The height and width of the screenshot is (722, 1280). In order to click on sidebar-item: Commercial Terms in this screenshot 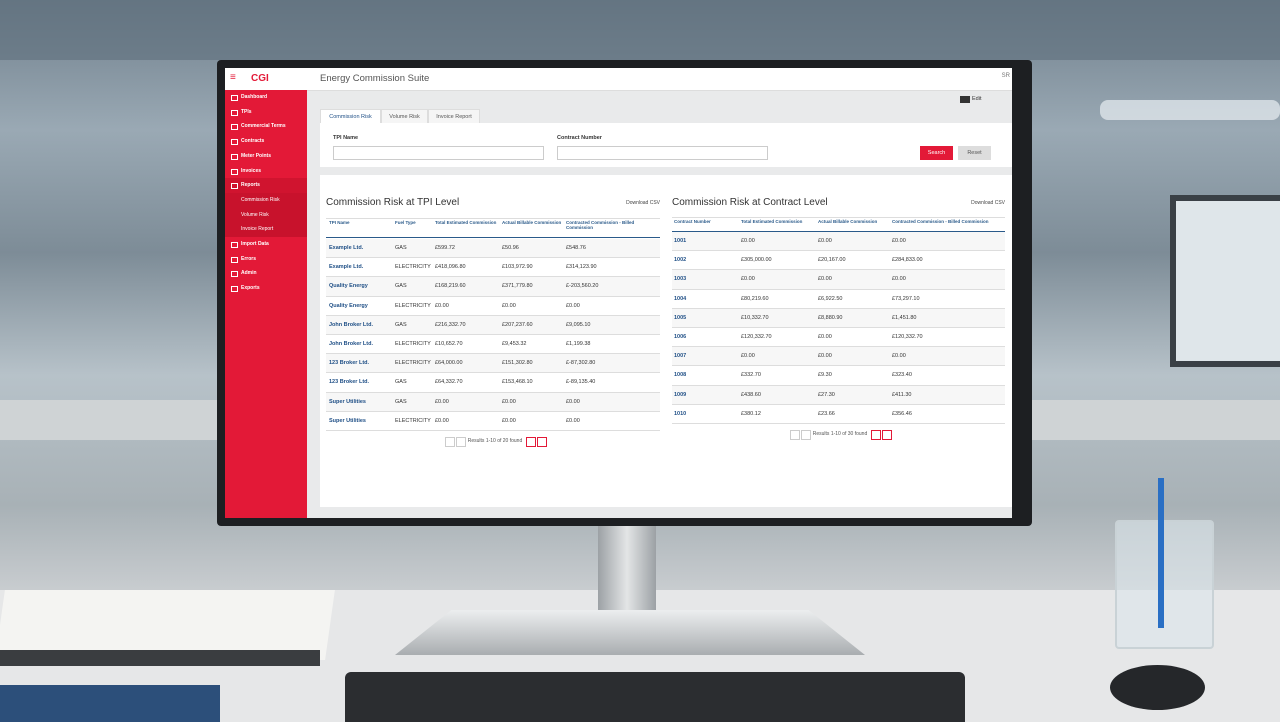, I will do `click(263, 126)`.